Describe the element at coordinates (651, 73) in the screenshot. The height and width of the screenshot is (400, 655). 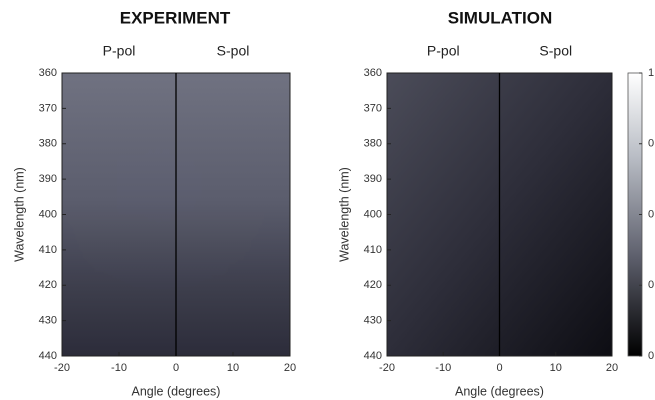
I see `colorbar-label: 1` at that location.